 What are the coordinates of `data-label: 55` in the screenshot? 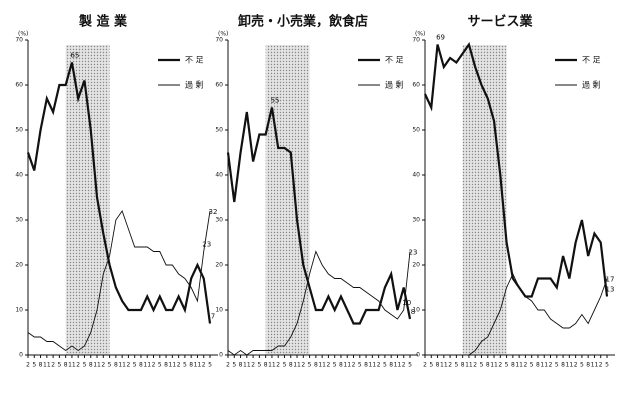 It's located at (274, 101).